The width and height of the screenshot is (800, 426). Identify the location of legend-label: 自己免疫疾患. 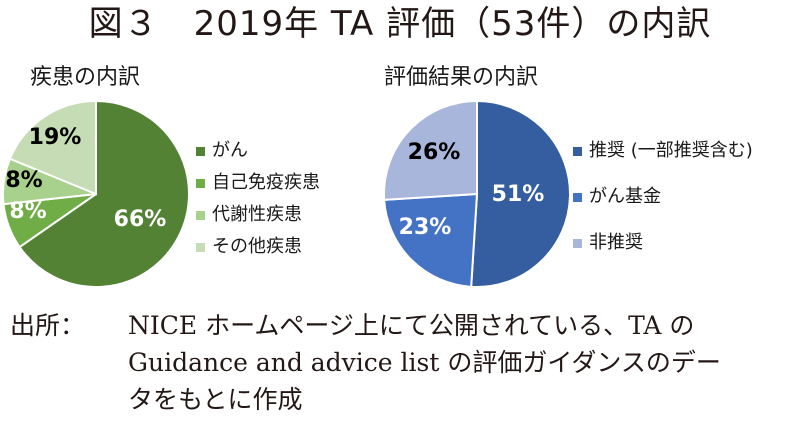
(266, 182).